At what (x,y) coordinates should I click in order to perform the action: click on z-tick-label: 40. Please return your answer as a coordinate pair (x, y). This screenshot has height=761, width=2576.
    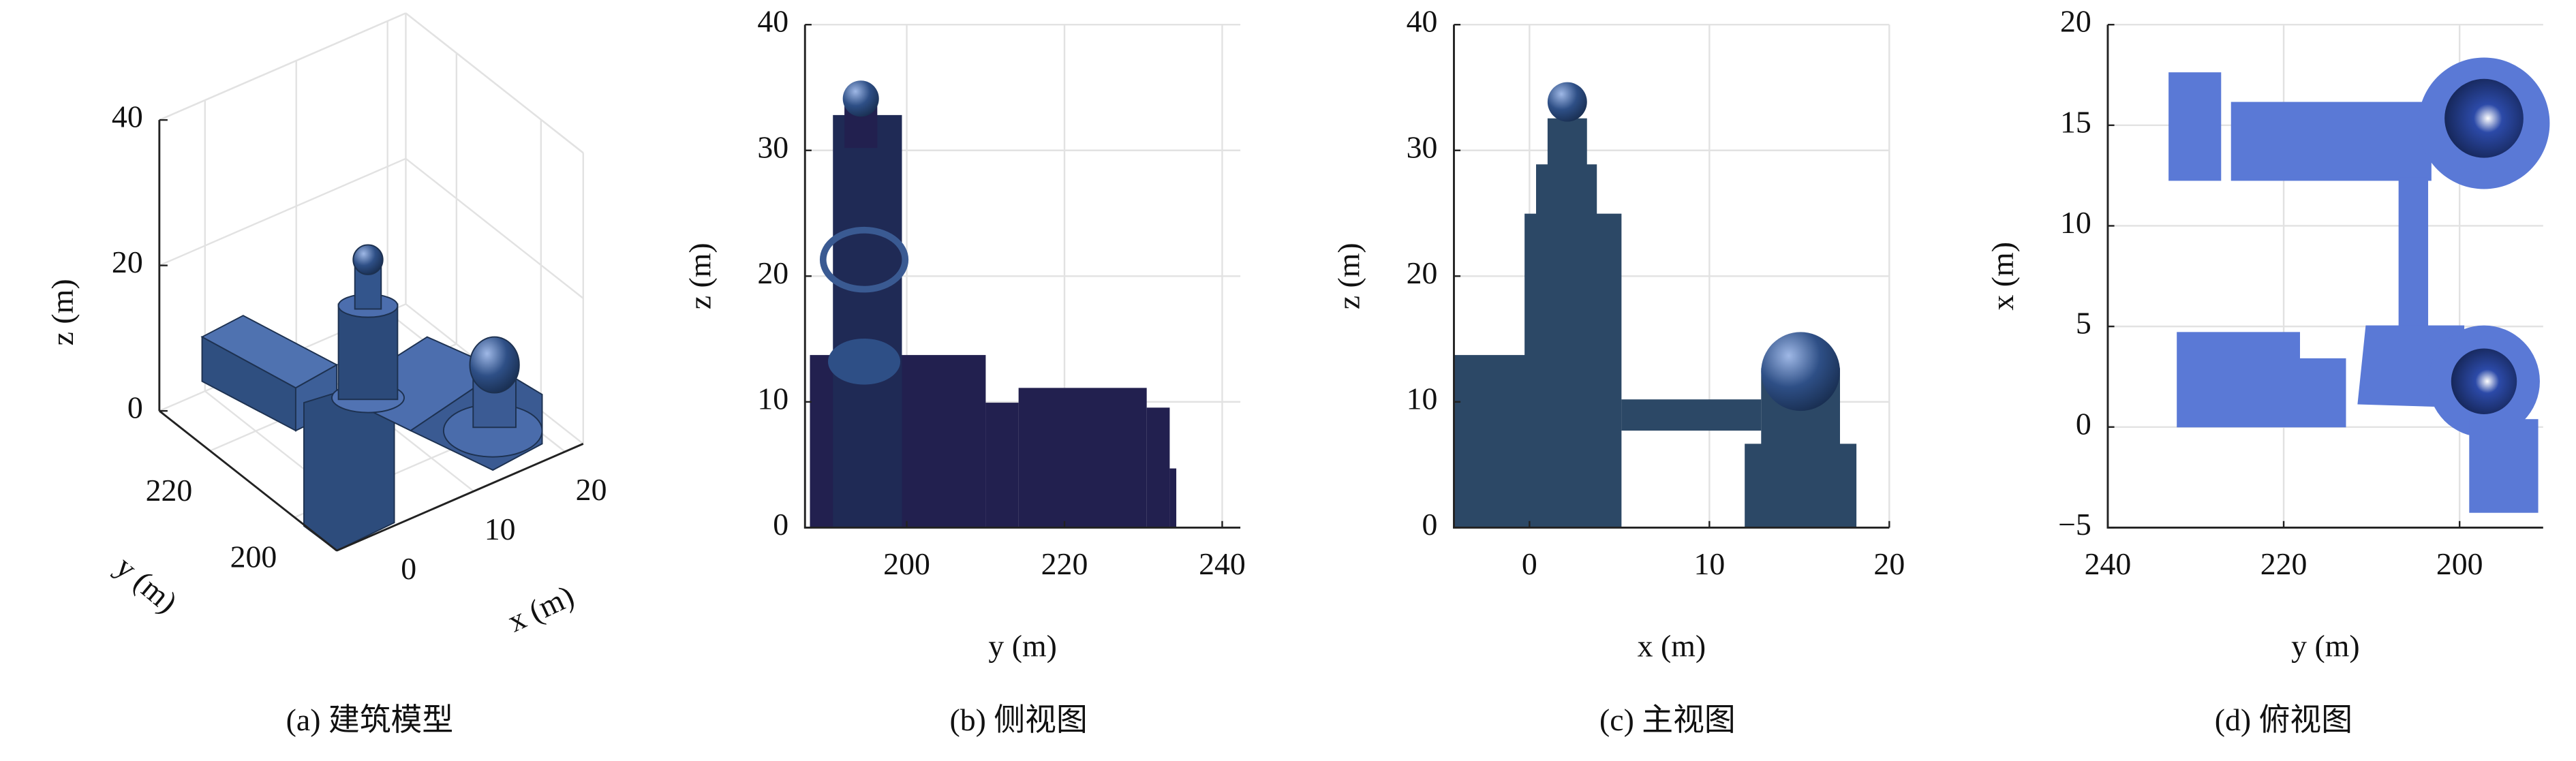
    Looking at the image, I should click on (128, 116).